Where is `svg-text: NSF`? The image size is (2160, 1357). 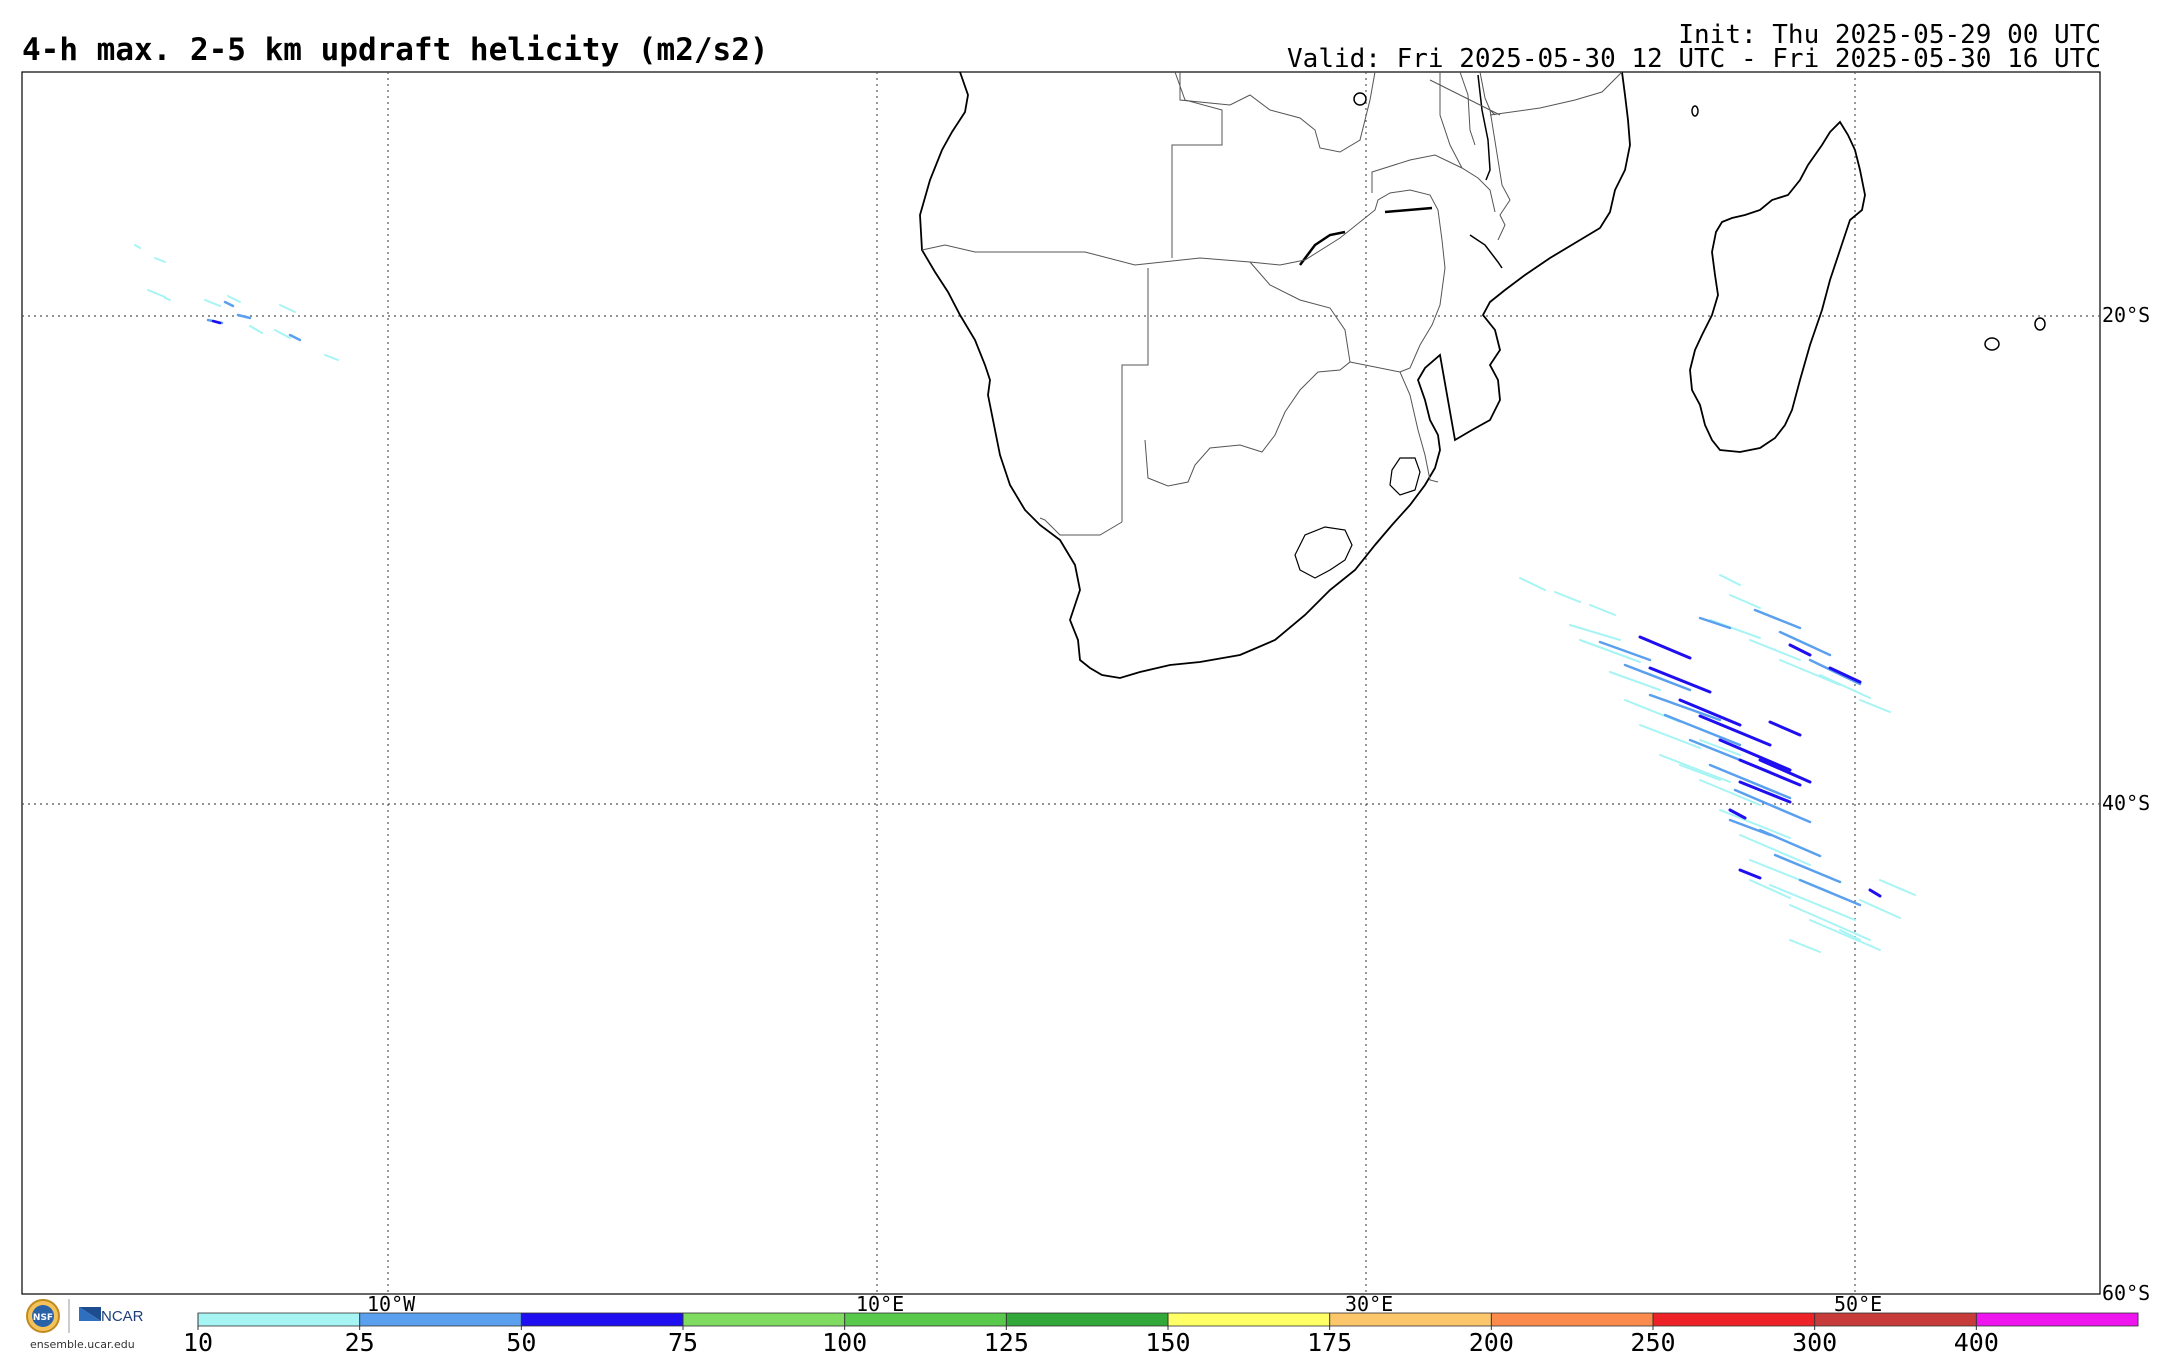
svg-text: NSF is located at coordinates (43, 1318).